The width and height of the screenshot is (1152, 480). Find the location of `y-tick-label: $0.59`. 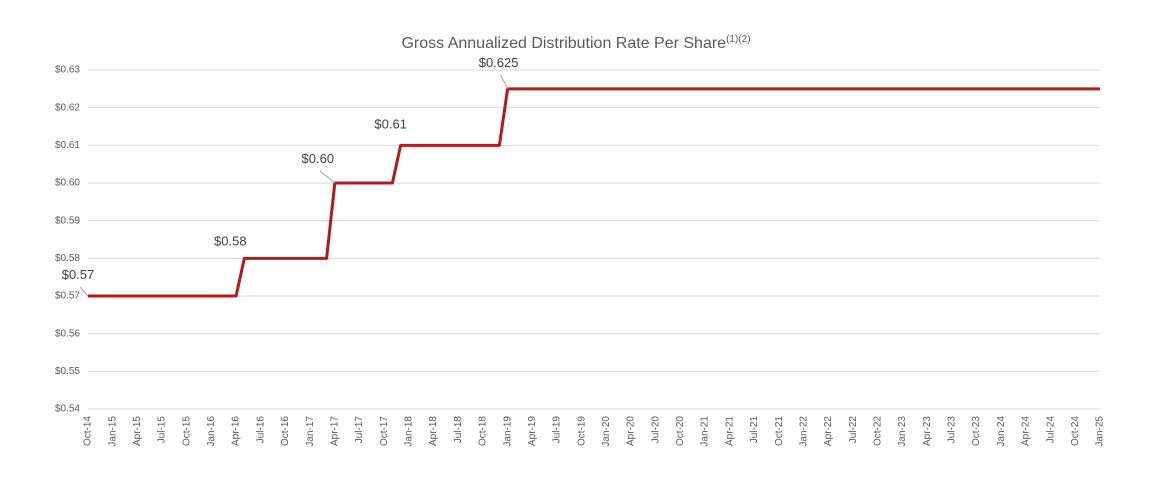

y-tick-label: $0.59 is located at coordinates (67, 220).